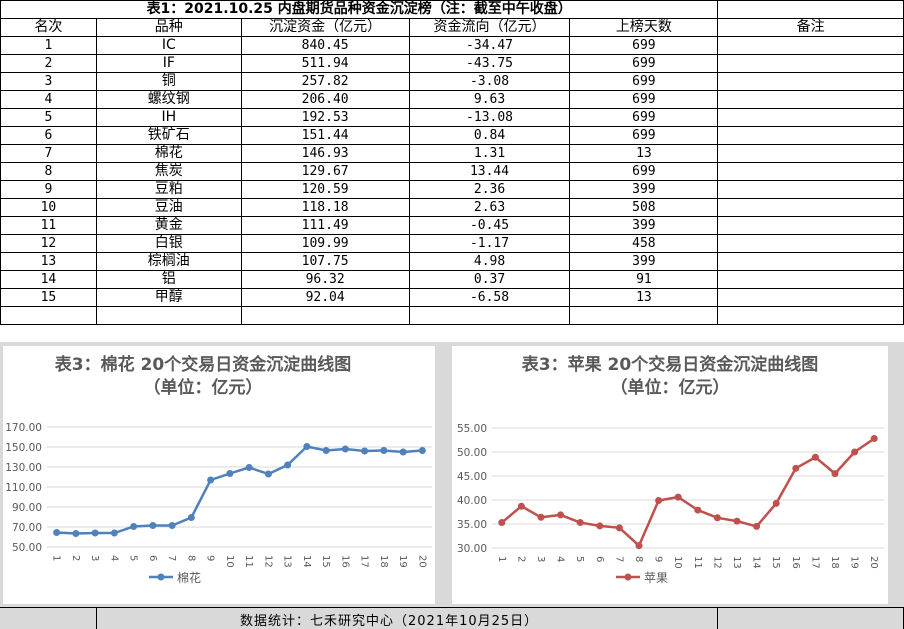  What do you see at coordinates (325, 117) in the screenshot?
I see `cell-capital: 192.53` at bounding box center [325, 117].